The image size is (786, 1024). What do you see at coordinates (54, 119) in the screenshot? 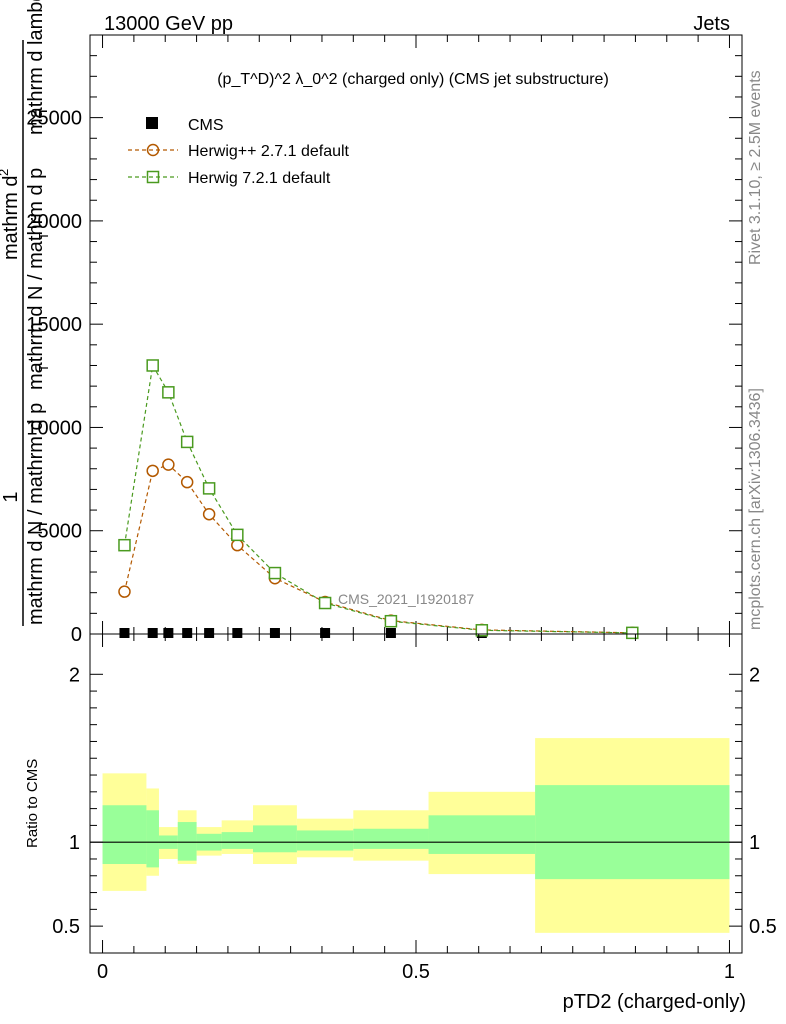
I see `main-y-tick-label: 25000` at bounding box center [54, 119].